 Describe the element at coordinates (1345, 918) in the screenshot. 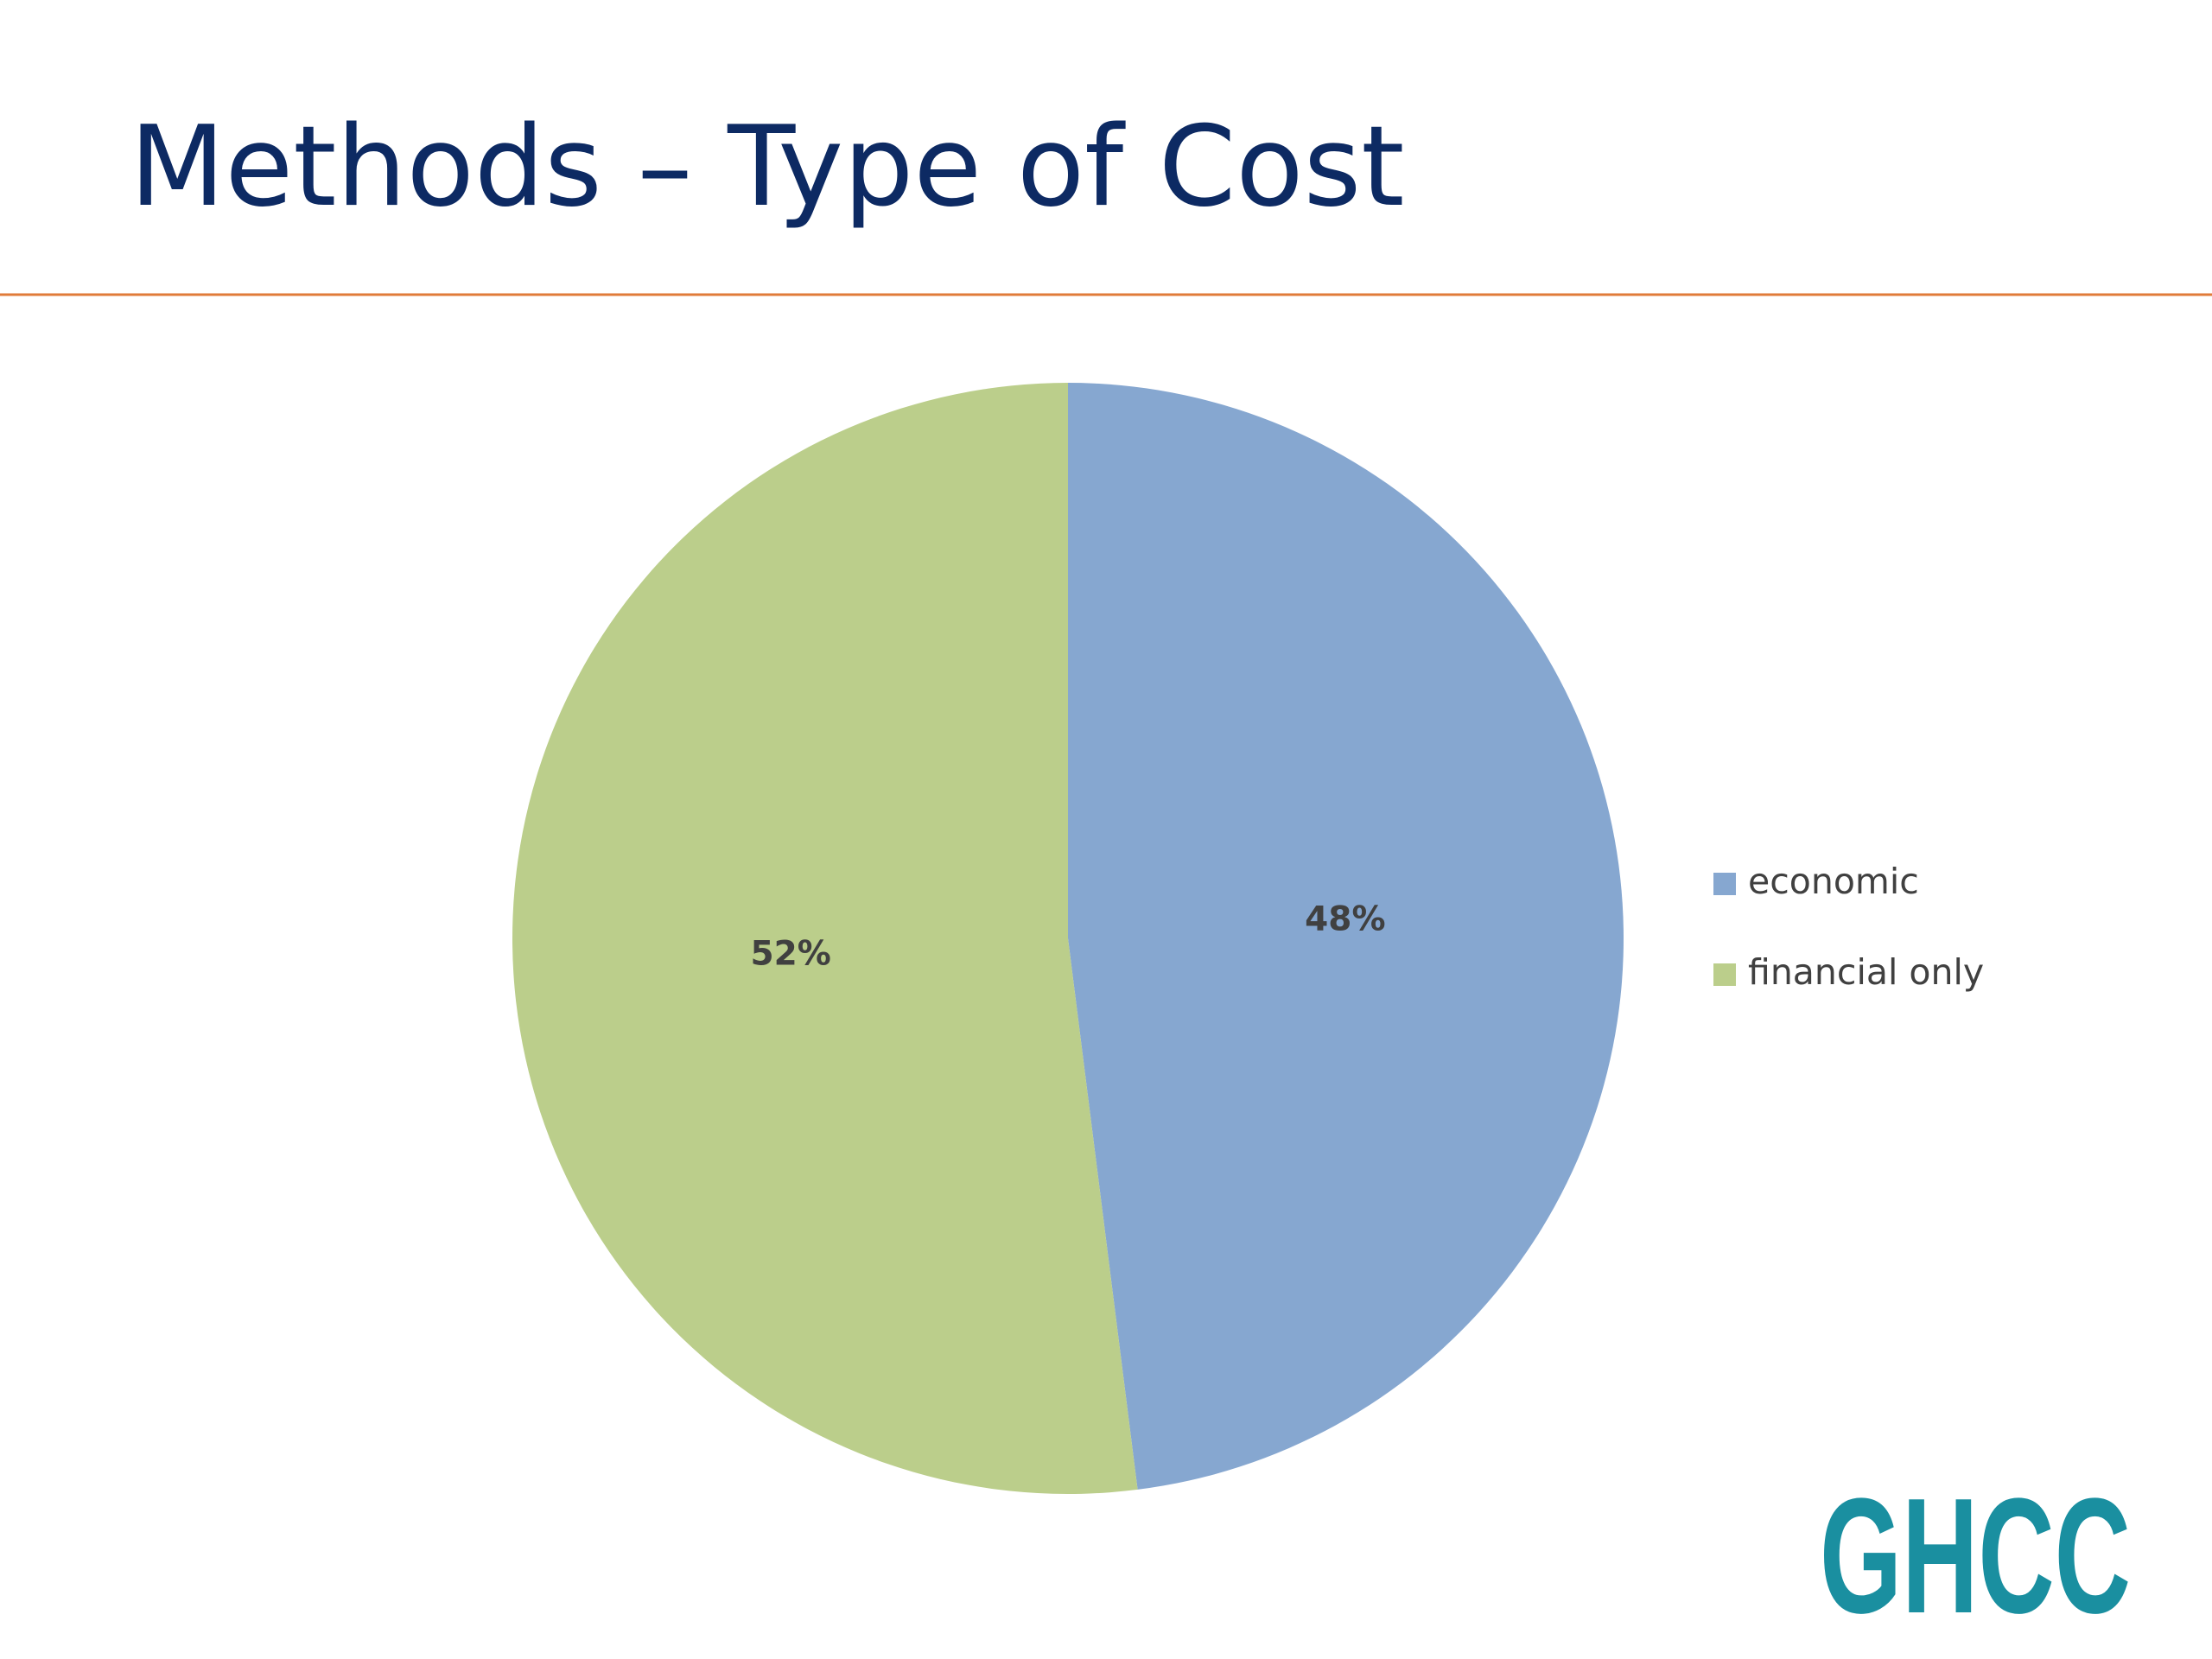

I see `data-label: 48%` at that location.